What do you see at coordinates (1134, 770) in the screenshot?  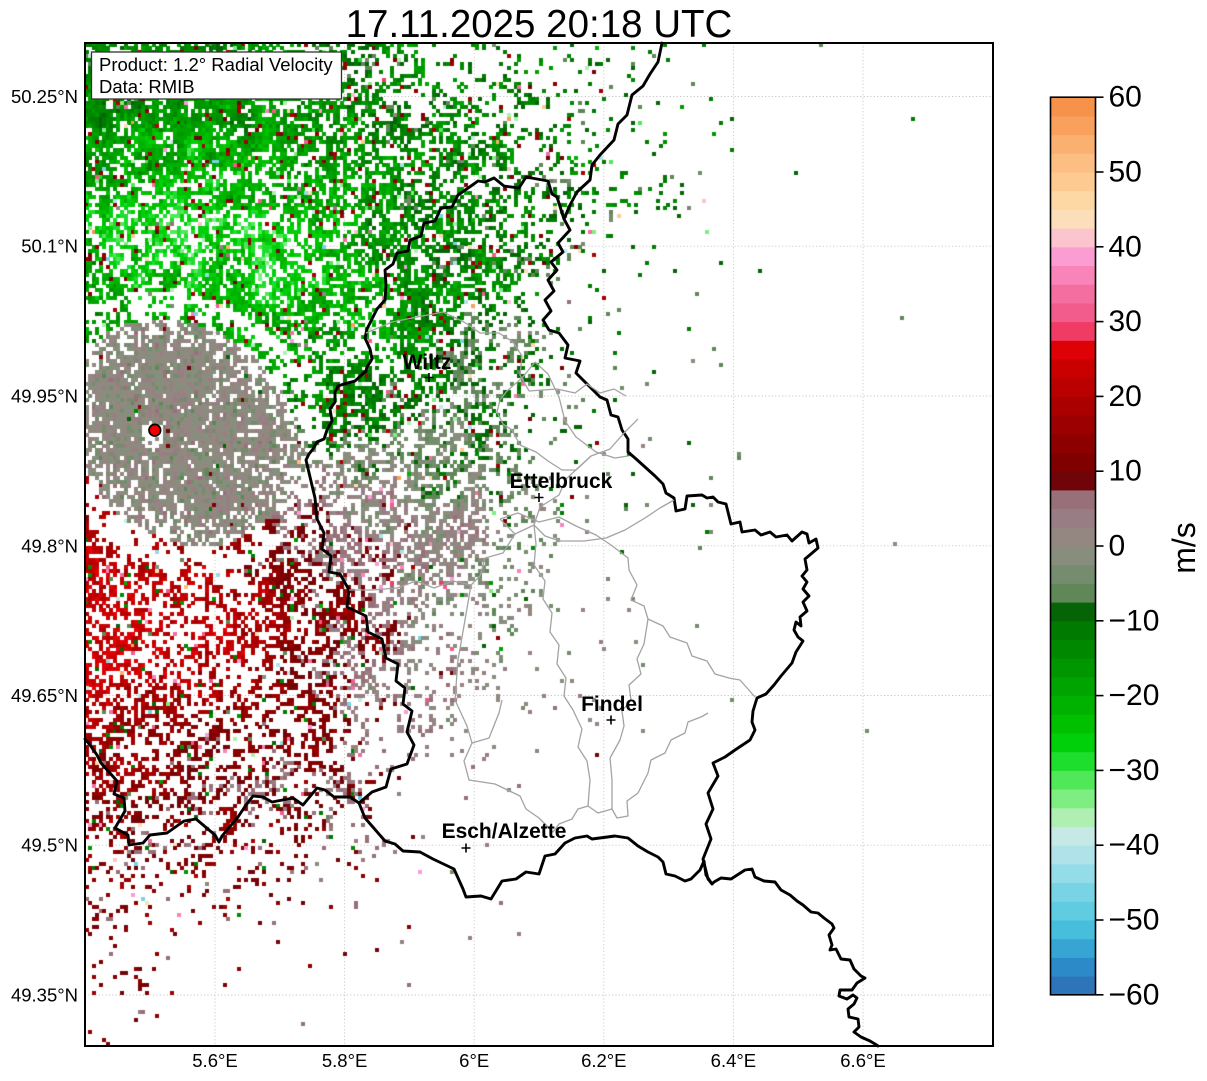 I see `svg-text: −30` at bounding box center [1134, 770].